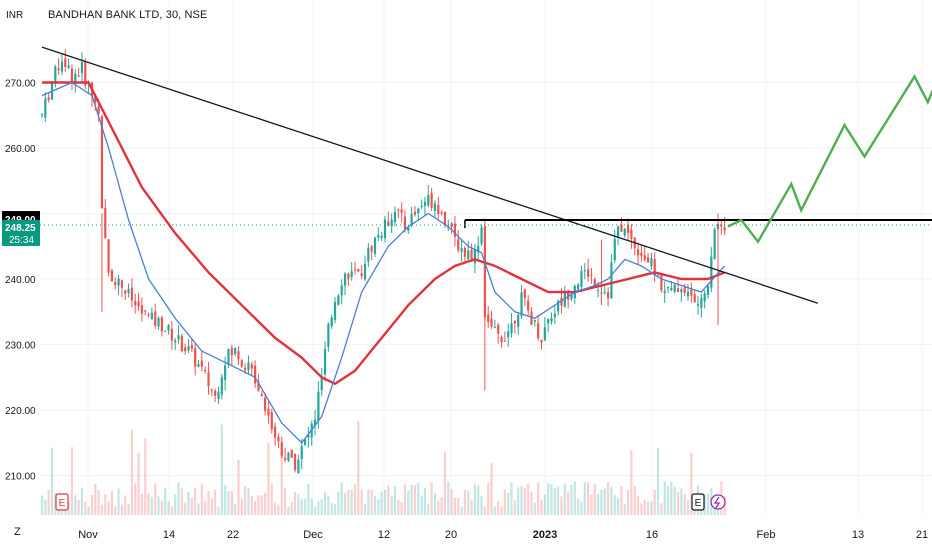 This screenshot has width=932, height=555. What do you see at coordinates (829, 159) in the screenshot?
I see `projection-path` at bounding box center [829, 159].